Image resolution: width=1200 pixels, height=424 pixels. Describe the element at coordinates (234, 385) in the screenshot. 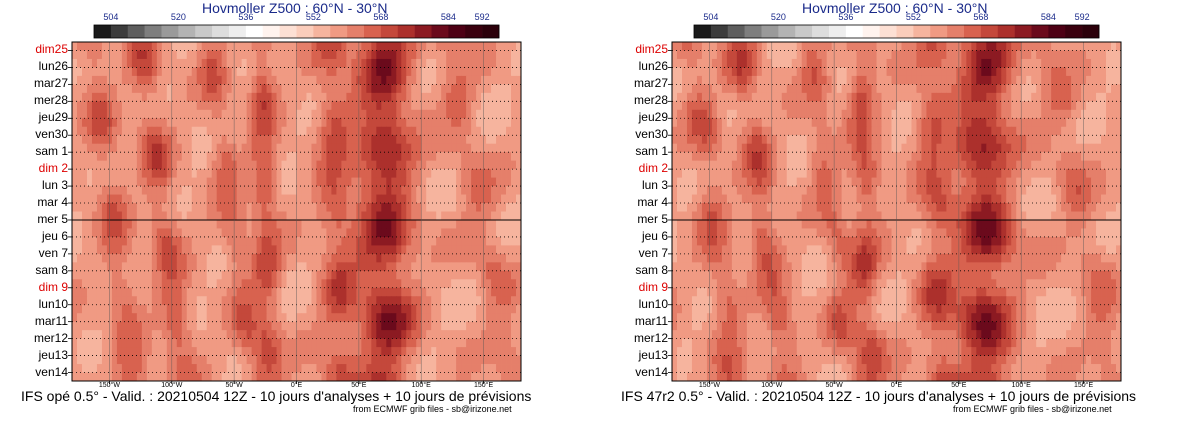

I see `longitude-tick-label: 50°W` at that location.